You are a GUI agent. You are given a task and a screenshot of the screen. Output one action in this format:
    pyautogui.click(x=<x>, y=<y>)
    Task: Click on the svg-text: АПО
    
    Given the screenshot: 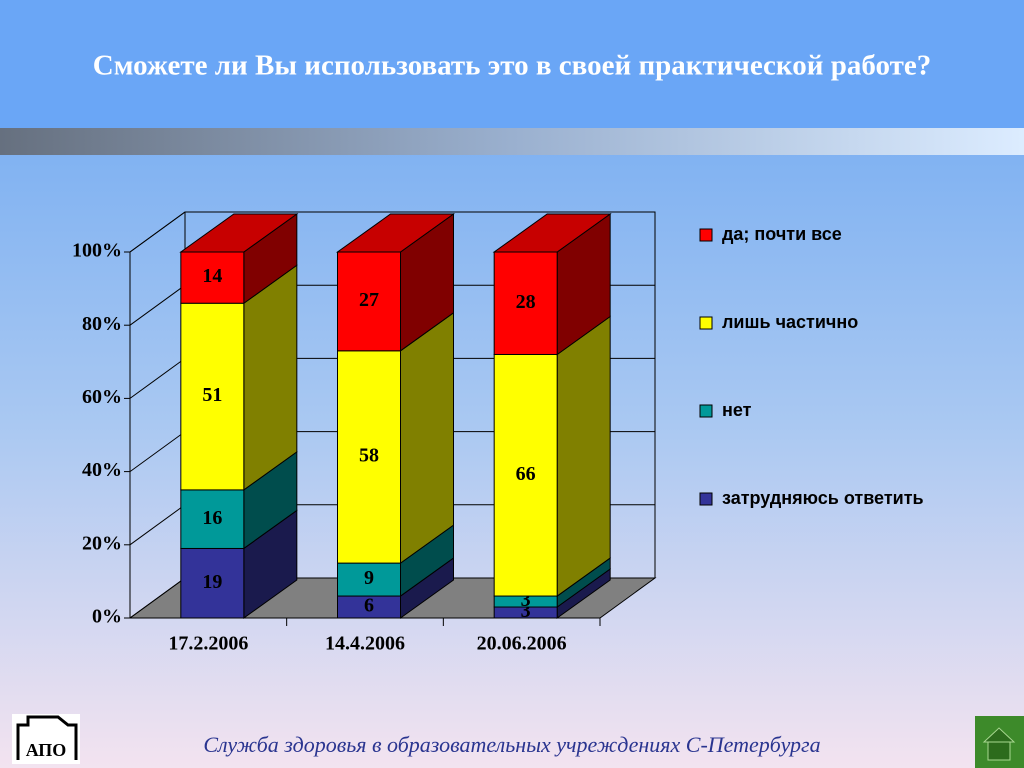 What is the action you would take?
    pyautogui.click(x=46, y=750)
    